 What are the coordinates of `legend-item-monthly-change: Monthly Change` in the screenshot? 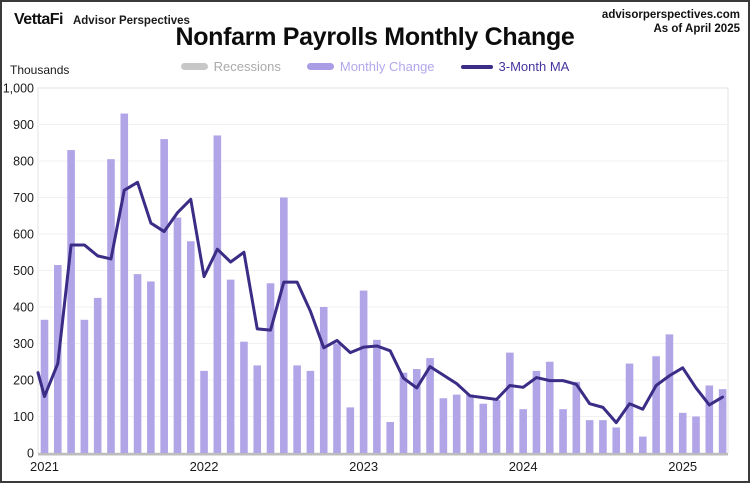 It's located at (370, 66).